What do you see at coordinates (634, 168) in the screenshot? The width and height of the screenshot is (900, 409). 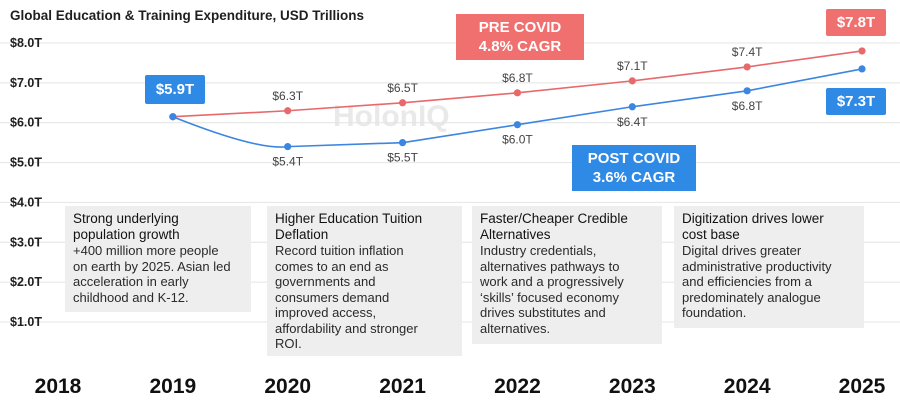 I see `post-covid-cagr-callout: POST COVID 3.6% CAGR` at bounding box center [634, 168].